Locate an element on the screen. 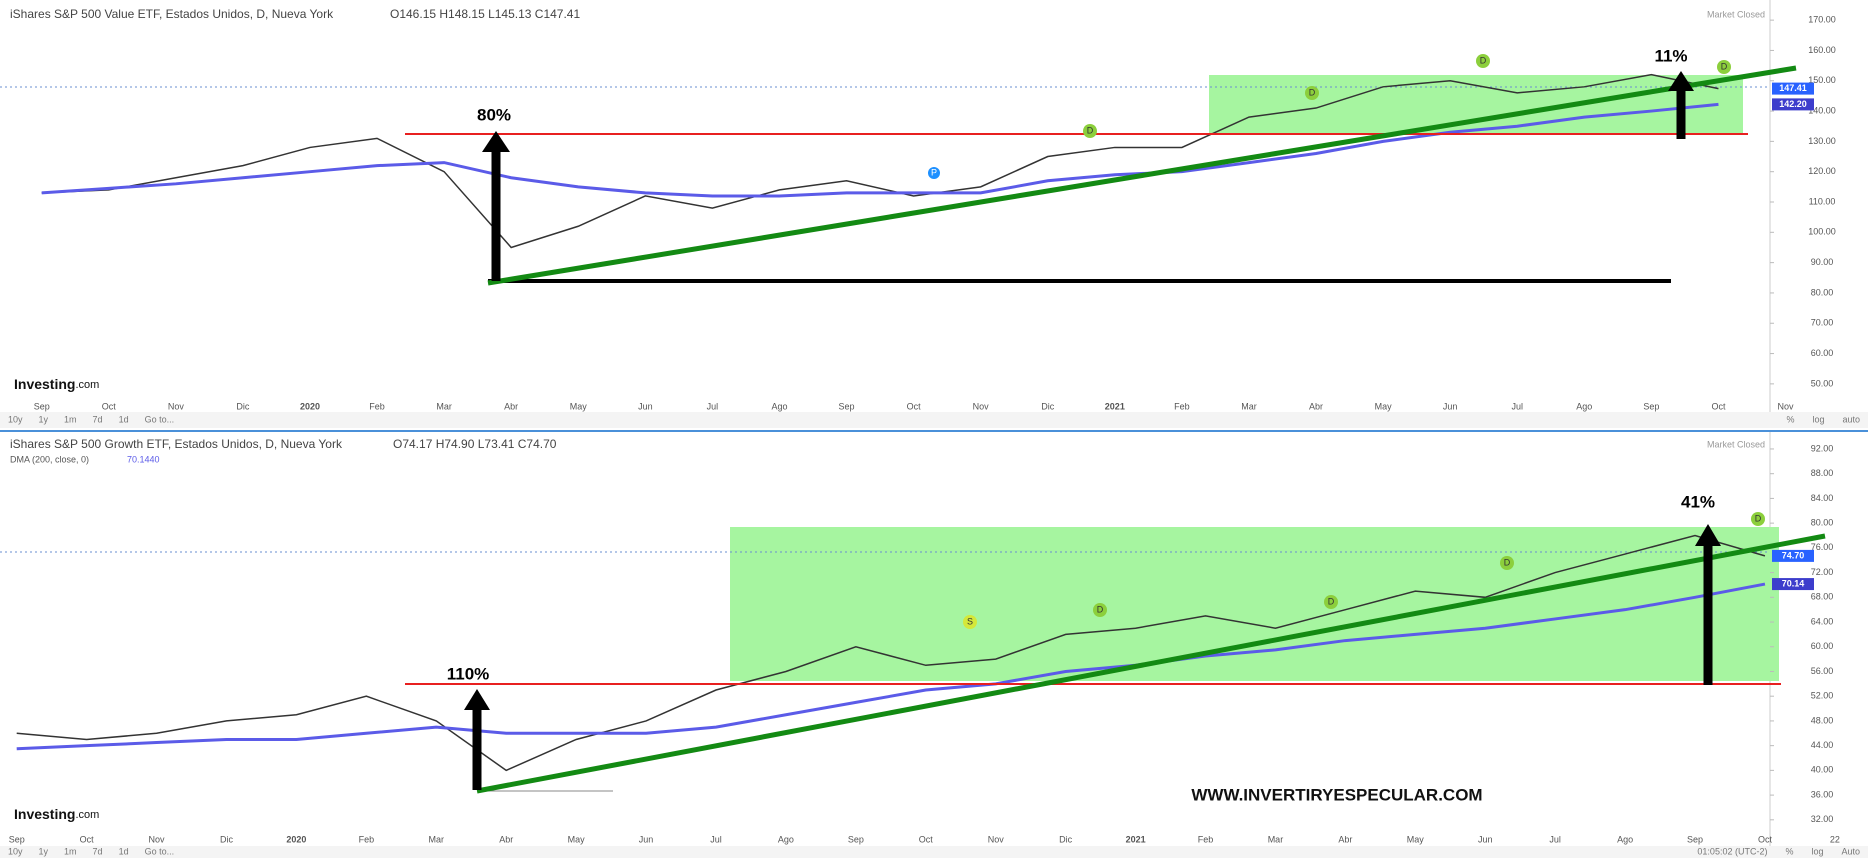 This screenshot has width=1868, height=858. y-tick-label: 140.00 is located at coordinates (1822, 110).